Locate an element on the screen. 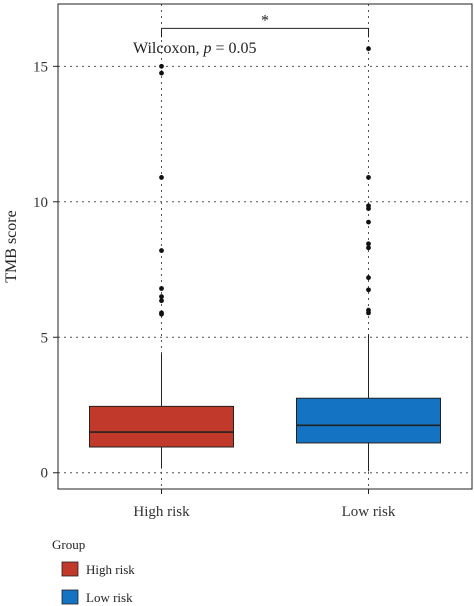 The width and height of the screenshot is (474, 606). wilcoxon-annotation: Wilcoxon, p = 0.05 is located at coordinates (194, 48).